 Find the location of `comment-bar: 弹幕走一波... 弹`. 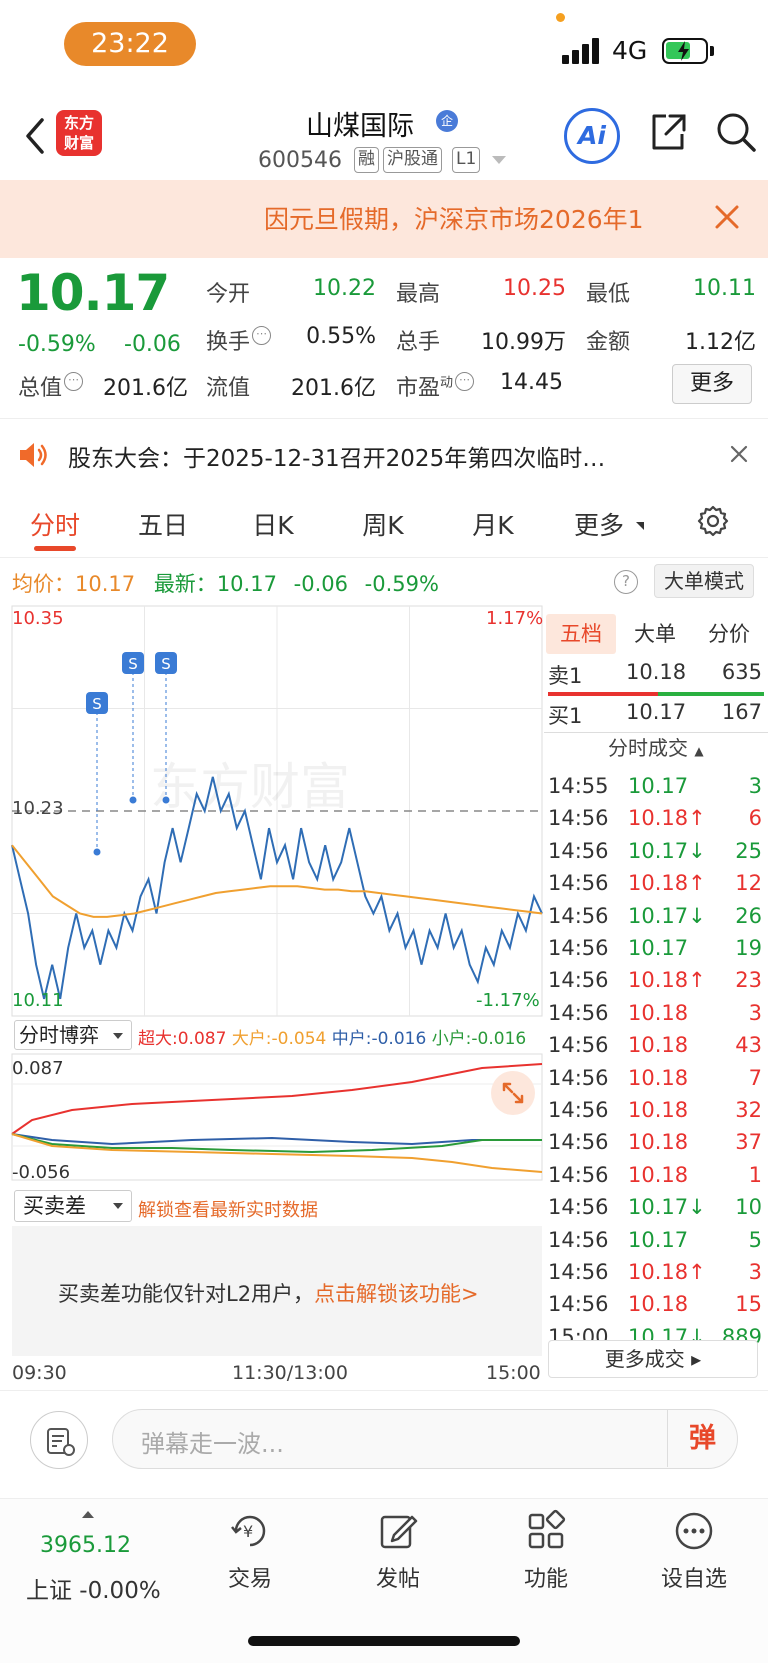

comment-bar: 弹幕走一波... 弹 is located at coordinates (384, 1440).